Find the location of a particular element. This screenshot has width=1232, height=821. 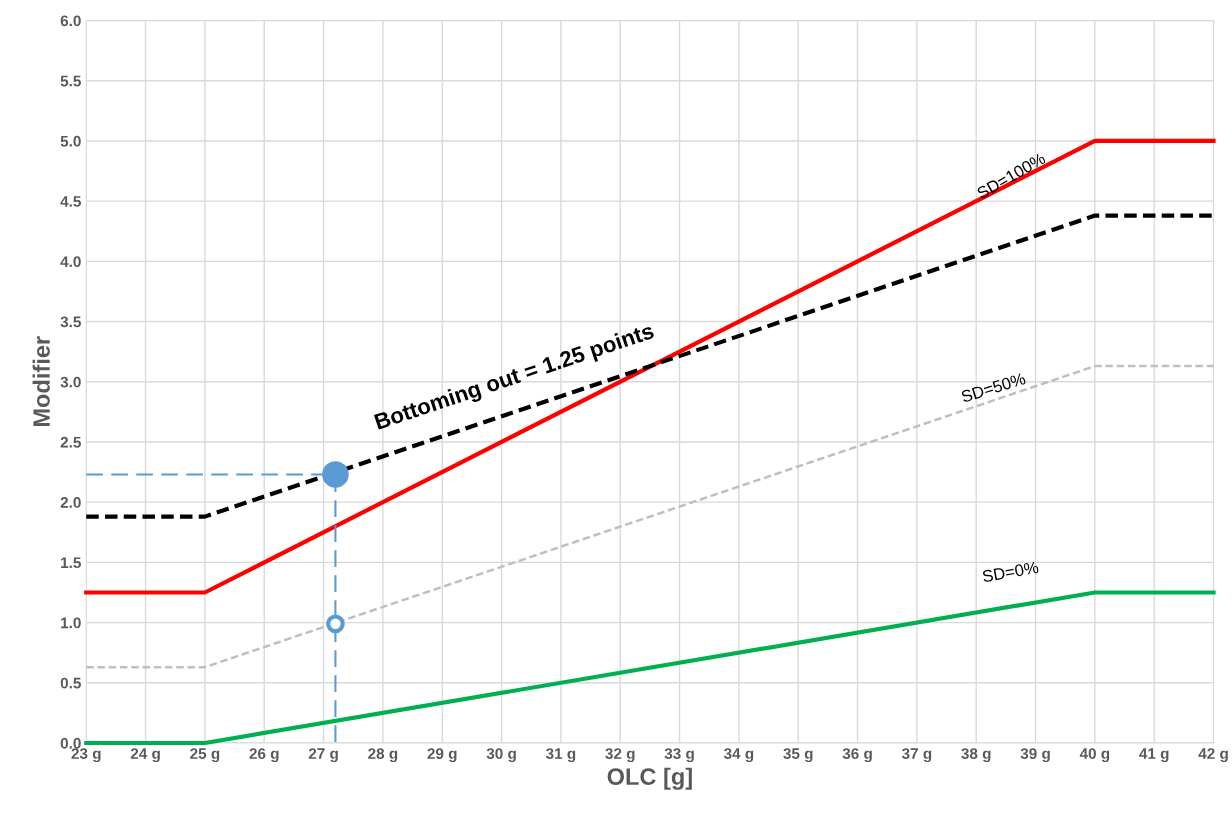

x-tick-label: 40 g is located at coordinates (1094, 755).